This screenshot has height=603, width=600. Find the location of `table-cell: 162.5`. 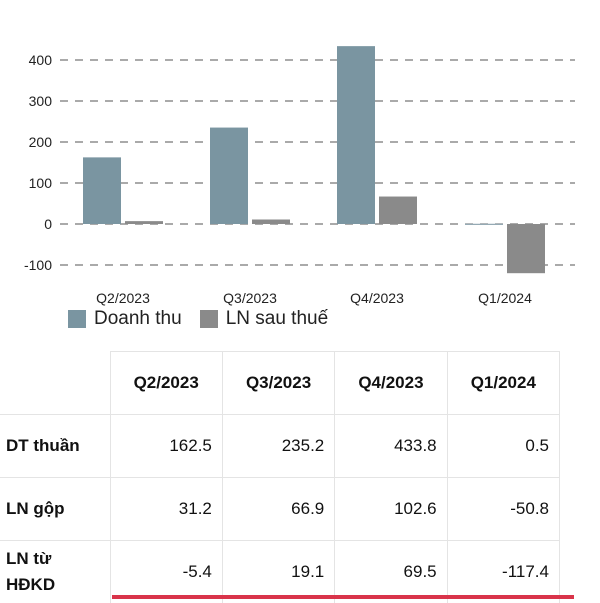

table-cell: 162.5 is located at coordinates (166, 446).